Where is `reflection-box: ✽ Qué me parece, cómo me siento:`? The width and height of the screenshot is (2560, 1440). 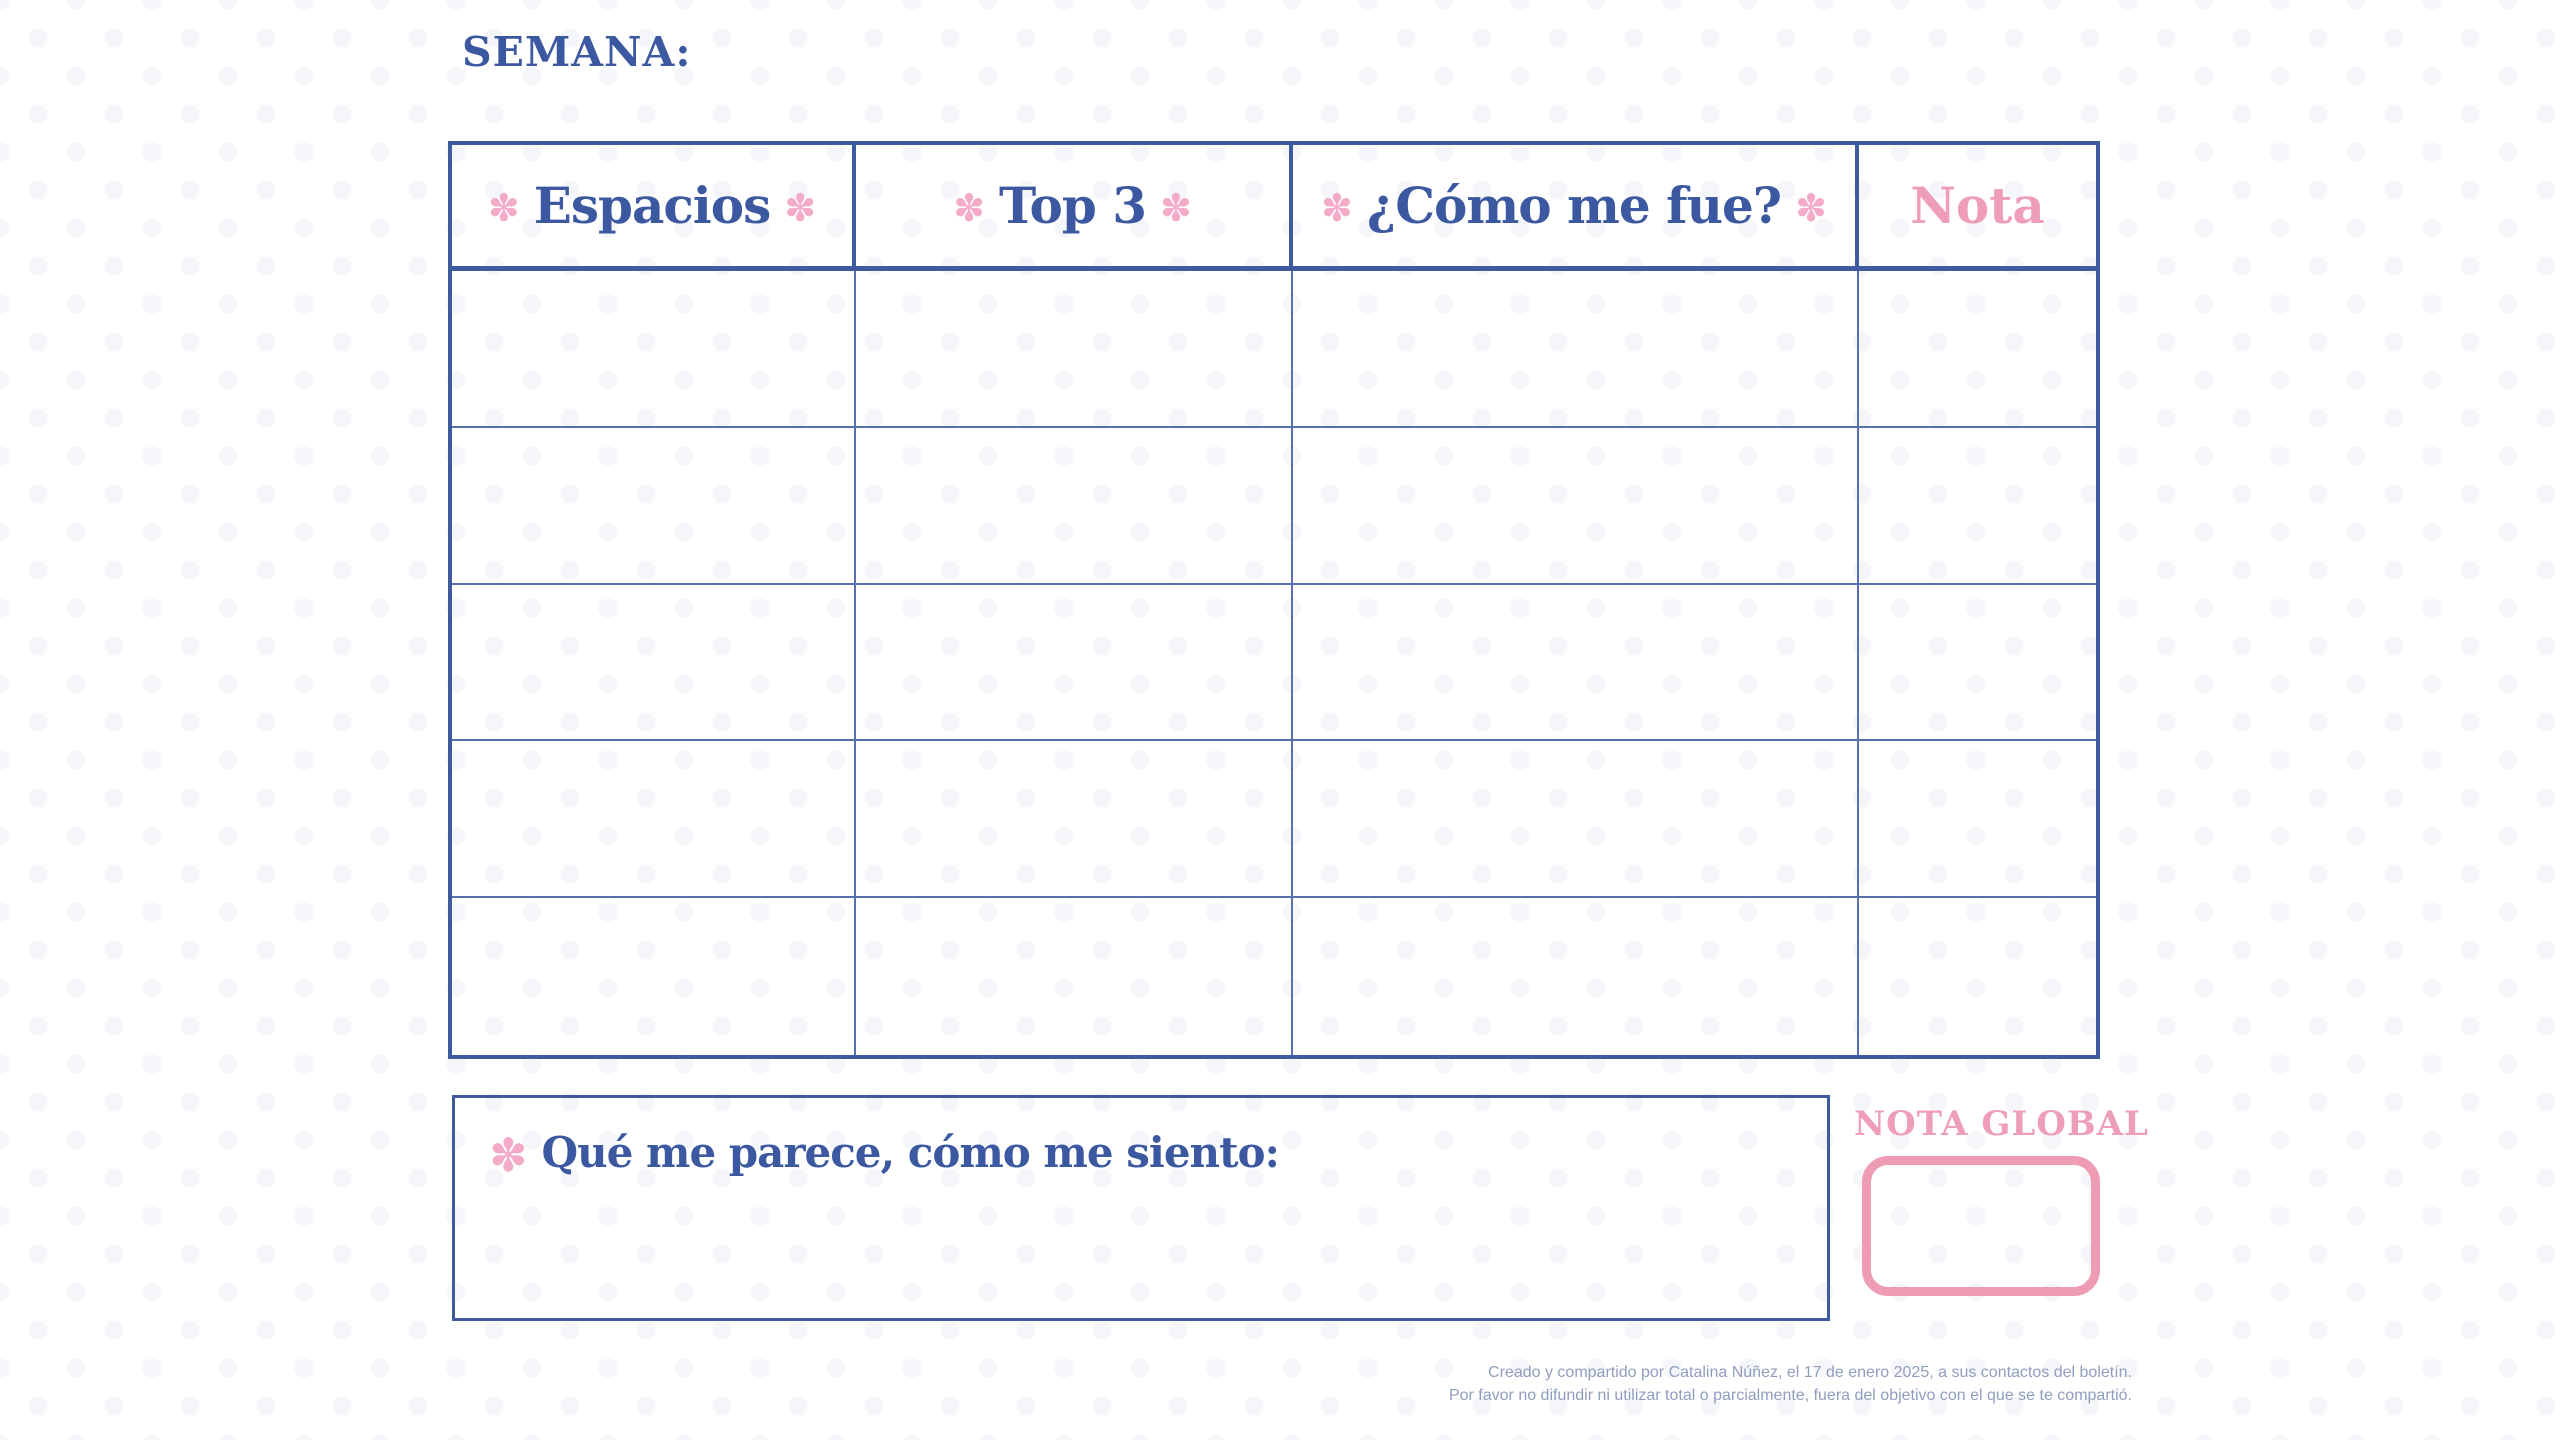
reflection-box: ✽ Qué me parece, cómo me siento: is located at coordinates (1141, 1208).